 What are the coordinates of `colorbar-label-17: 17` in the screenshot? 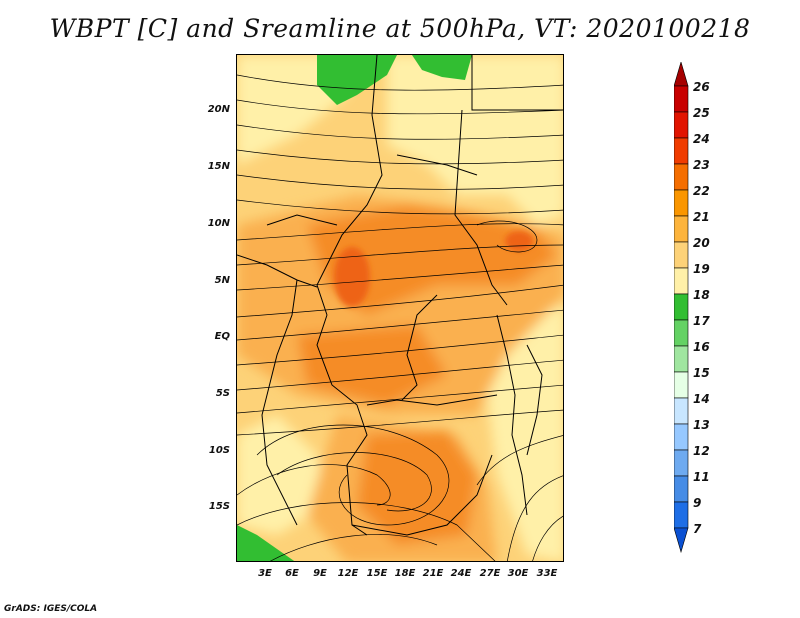 It's located at (701, 321).